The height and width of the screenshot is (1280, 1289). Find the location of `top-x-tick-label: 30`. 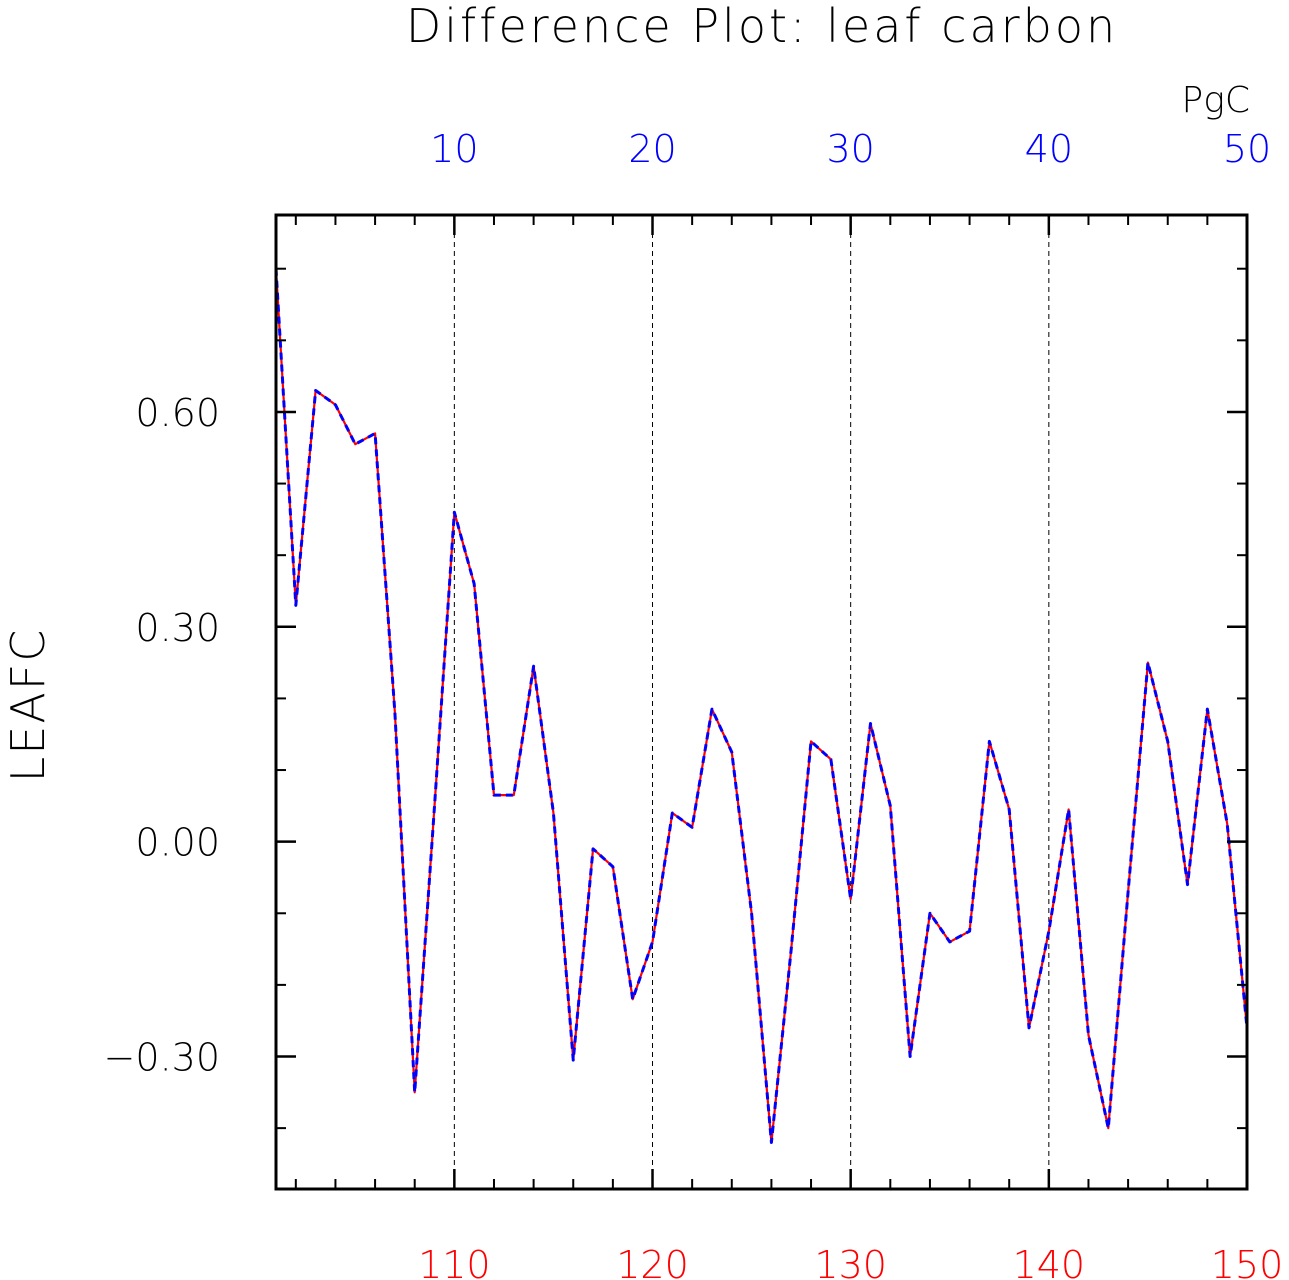

top-x-tick-label: 30 is located at coordinates (850, 149).